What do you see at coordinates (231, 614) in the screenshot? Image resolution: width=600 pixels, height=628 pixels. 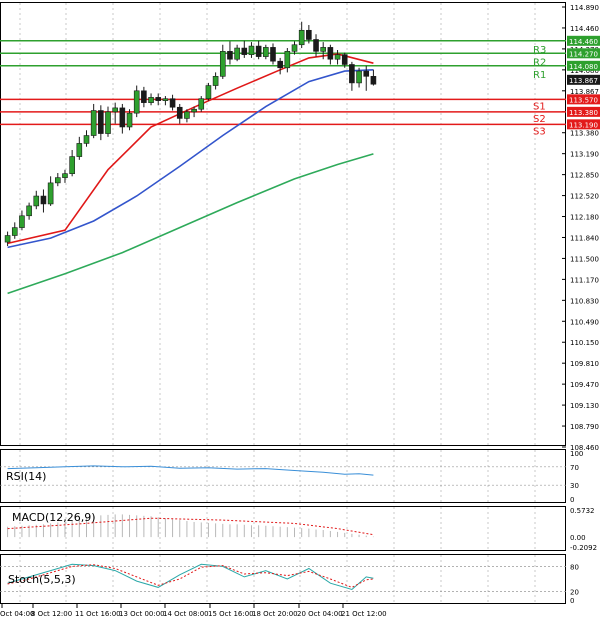 I see `time-tick-label: 15 Oct 16:00` at bounding box center [231, 614].